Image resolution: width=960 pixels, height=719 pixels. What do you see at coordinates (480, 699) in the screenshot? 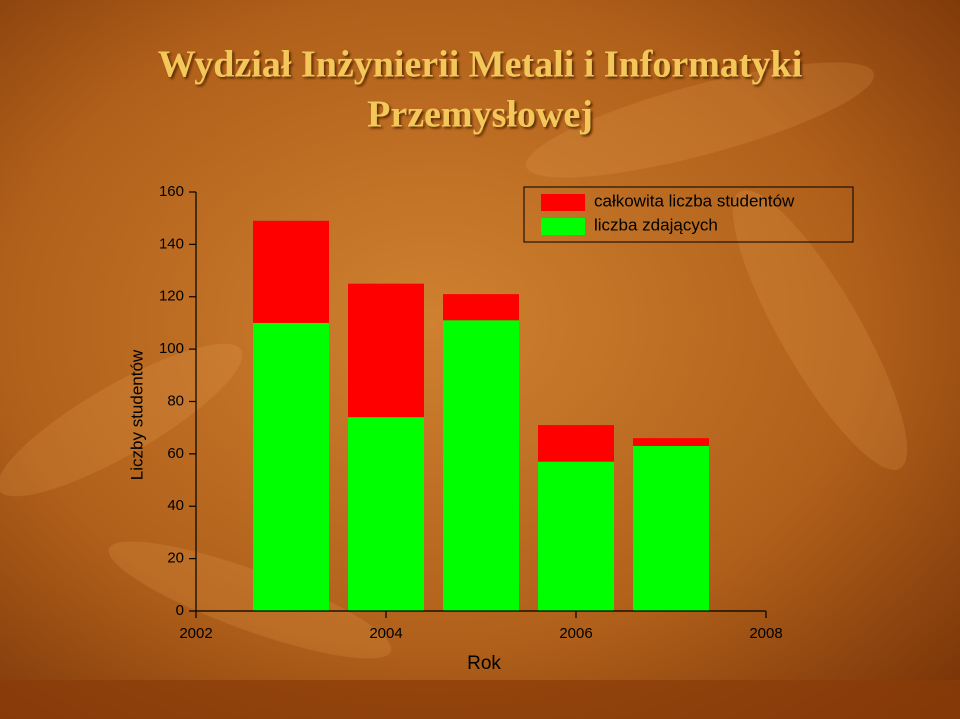
I see `footer-band` at bounding box center [480, 699].